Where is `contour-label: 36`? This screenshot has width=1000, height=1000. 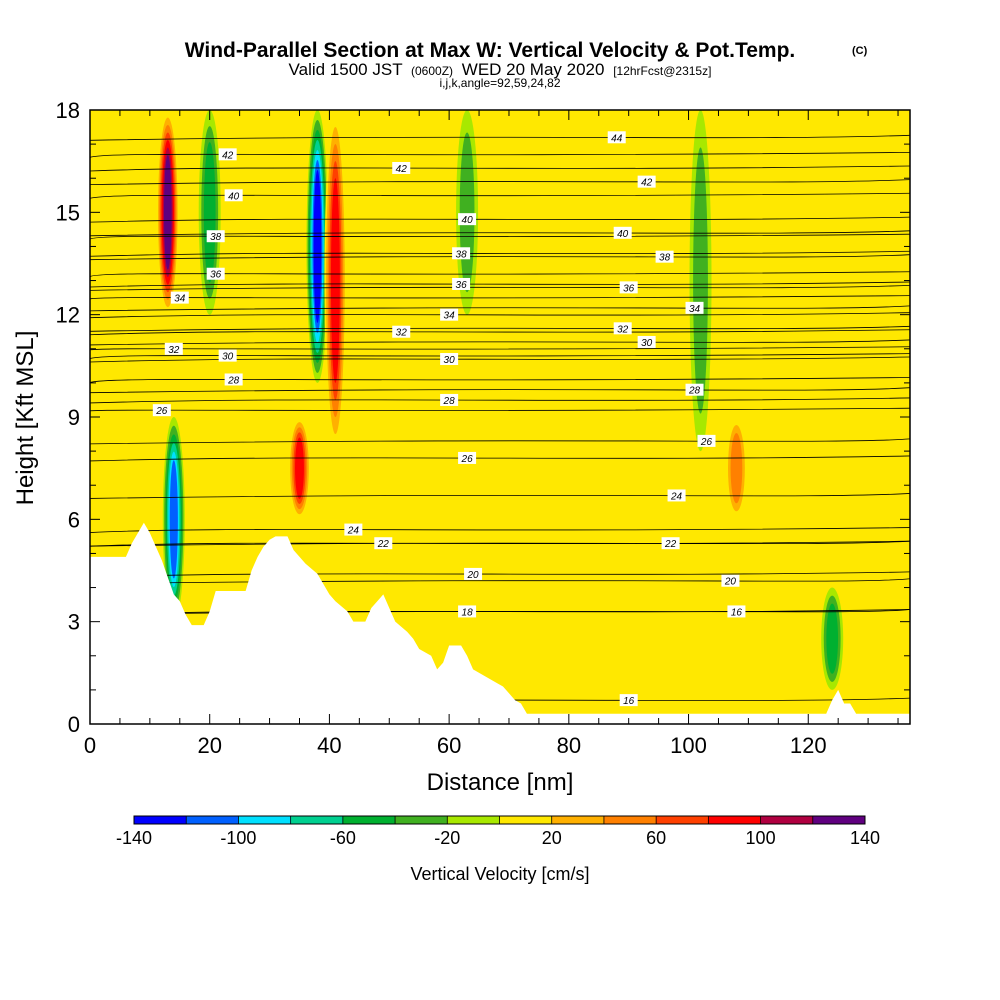
contour-label: 36 is located at coordinates (216, 275).